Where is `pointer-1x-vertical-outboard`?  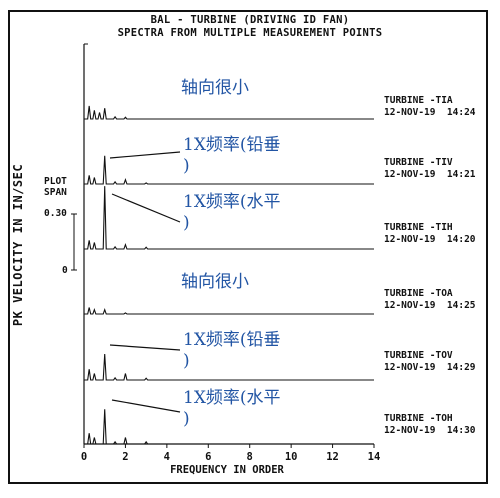
pointer-1x-vertical-outboard is located at coordinates (145, 347).